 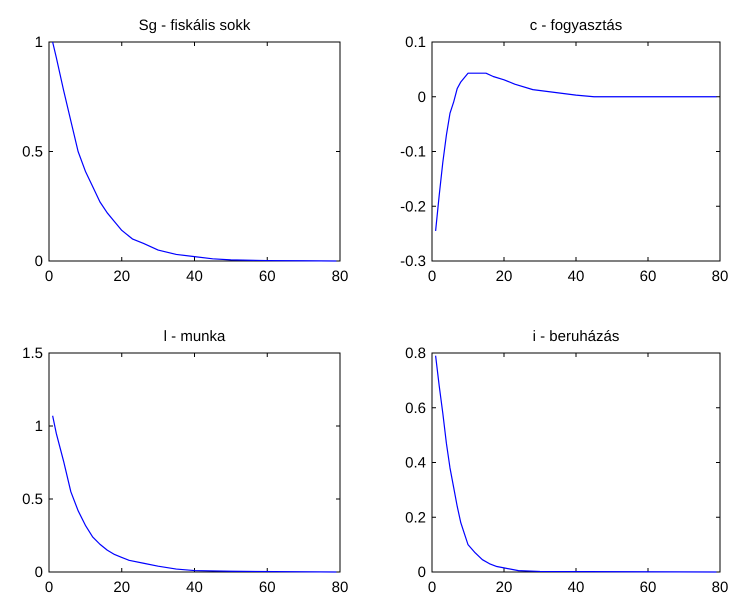 I want to click on y-tick-label: 0.1, so click(x=415, y=42).